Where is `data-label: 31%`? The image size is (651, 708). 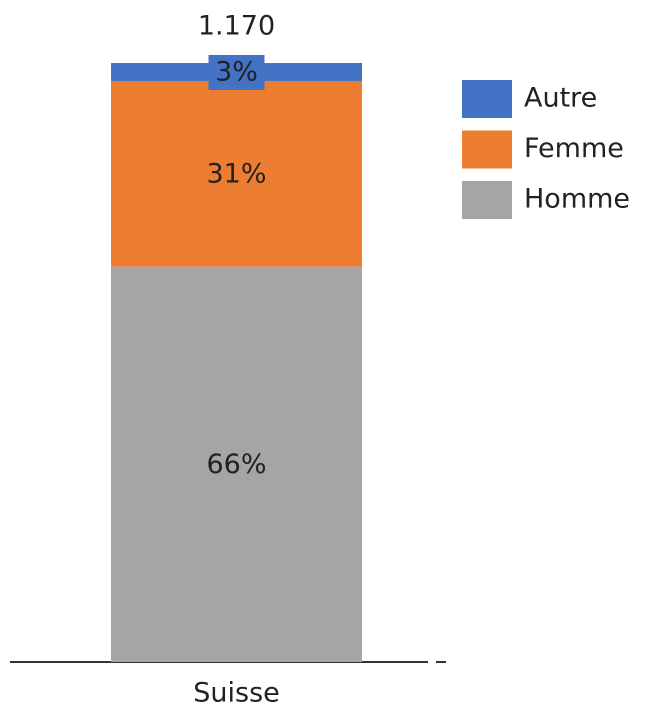 data-label: 31% is located at coordinates (236, 173).